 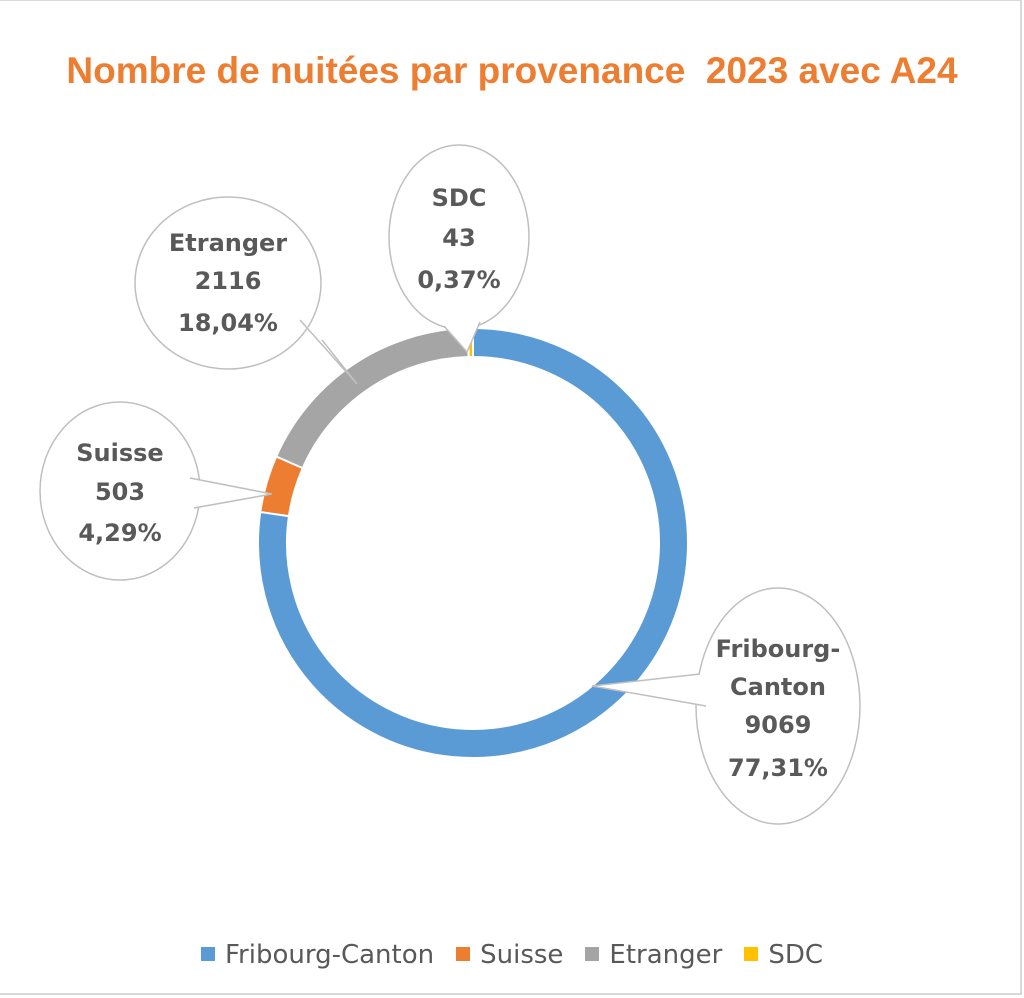 What do you see at coordinates (778, 649) in the screenshot?
I see `data-label-fribourg-canton-line-1: Fribourg-` at bounding box center [778, 649].